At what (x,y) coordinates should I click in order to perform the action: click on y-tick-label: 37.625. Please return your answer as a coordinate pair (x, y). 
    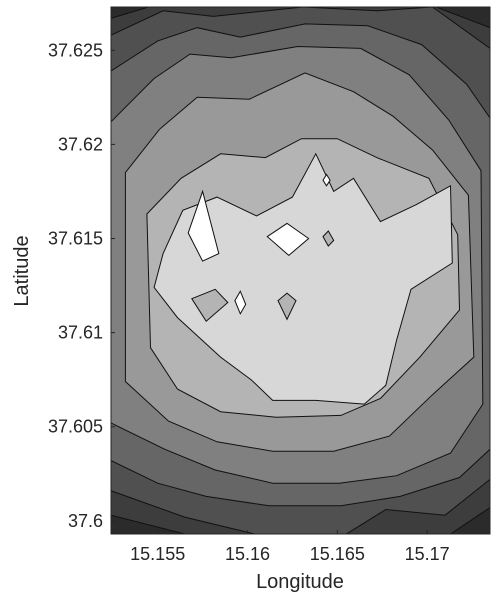
    Looking at the image, I should click on (75, 50).